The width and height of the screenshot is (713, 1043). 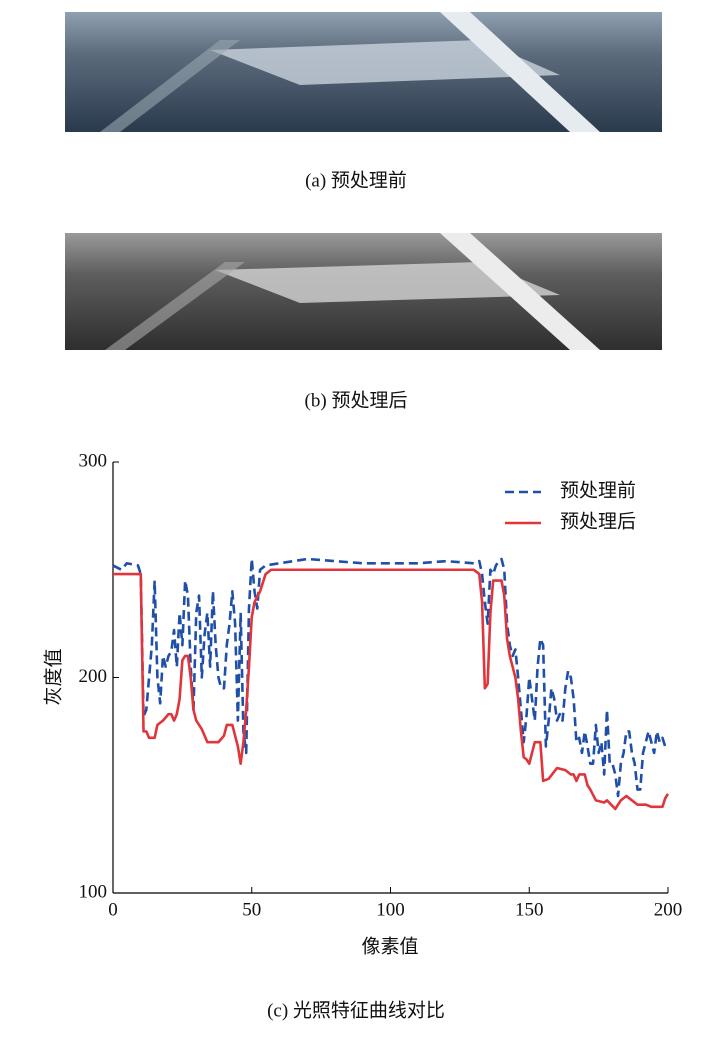 What do you see at coordinates (93, 676) in the screenshot?
I see `y-tick-label: 200` at bounding box center [93, 676].